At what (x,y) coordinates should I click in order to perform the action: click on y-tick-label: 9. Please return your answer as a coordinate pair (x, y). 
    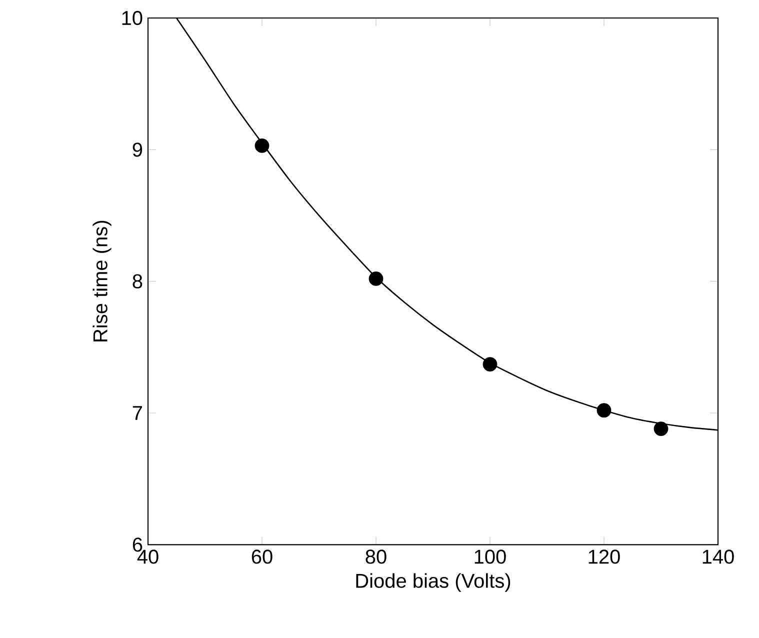
    Looking at the image, I should click on (137, 149).